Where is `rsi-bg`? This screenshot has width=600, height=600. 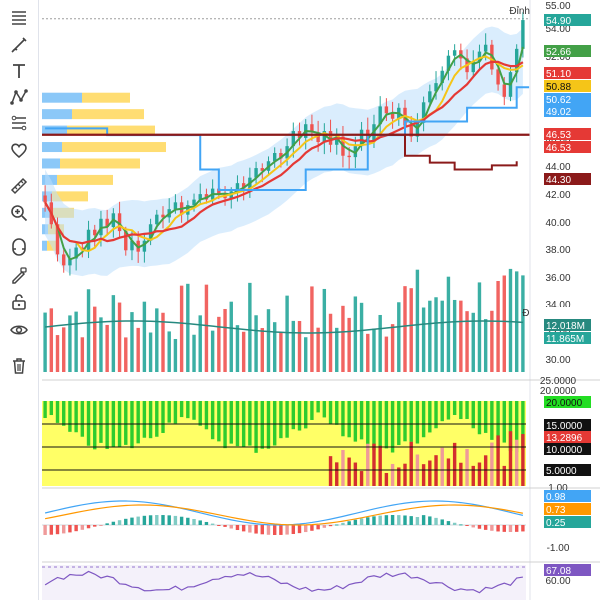 rsi-bg is located at coordinates (284, 582).